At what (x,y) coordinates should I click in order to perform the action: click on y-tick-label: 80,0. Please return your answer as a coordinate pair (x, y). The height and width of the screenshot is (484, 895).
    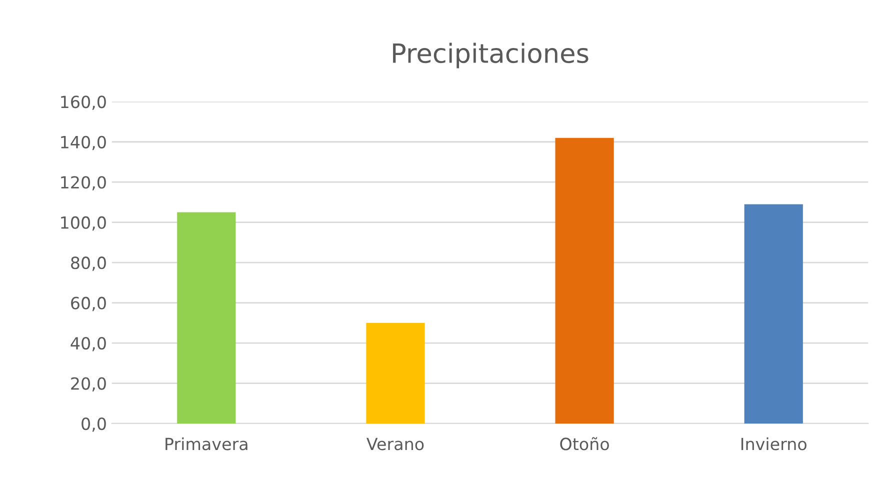
    Looking at the image, I should click on (88, 263).